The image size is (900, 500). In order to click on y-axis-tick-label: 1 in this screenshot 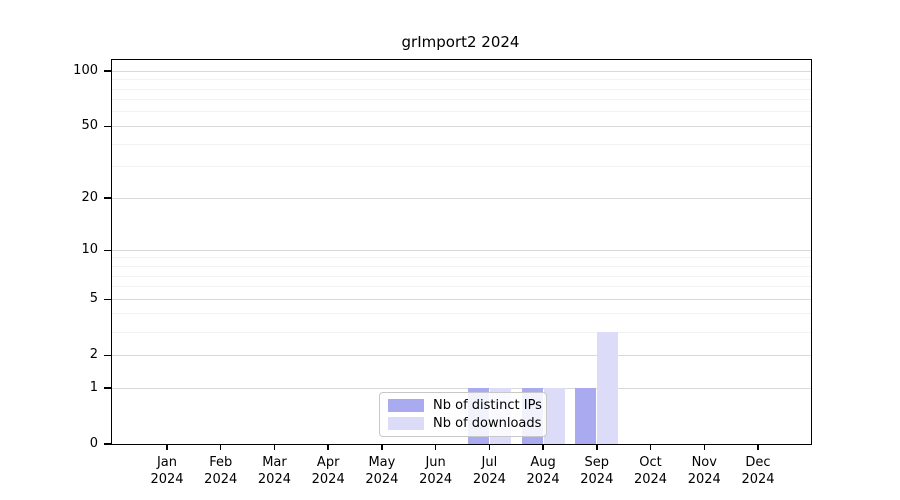, I will do `click(93, 387)`.